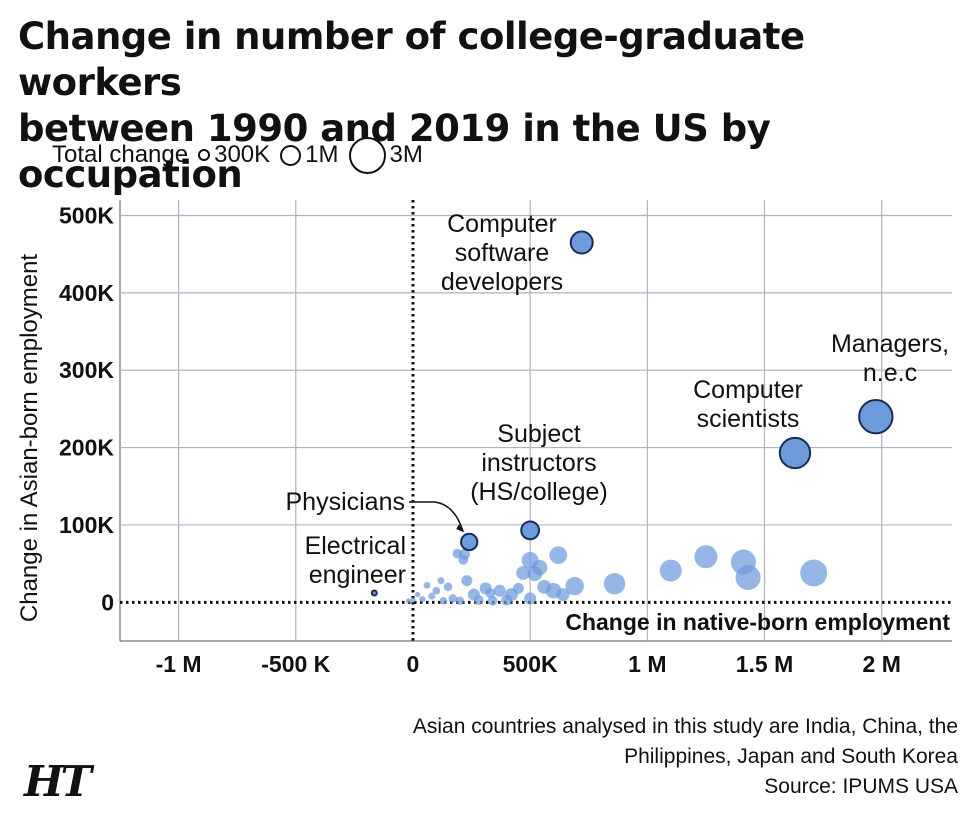 This screenshot has height=817, width=974. Describe the element at coordinates (86, 525) in the screenshot. I see `y-tick-label: 100K` at that location.